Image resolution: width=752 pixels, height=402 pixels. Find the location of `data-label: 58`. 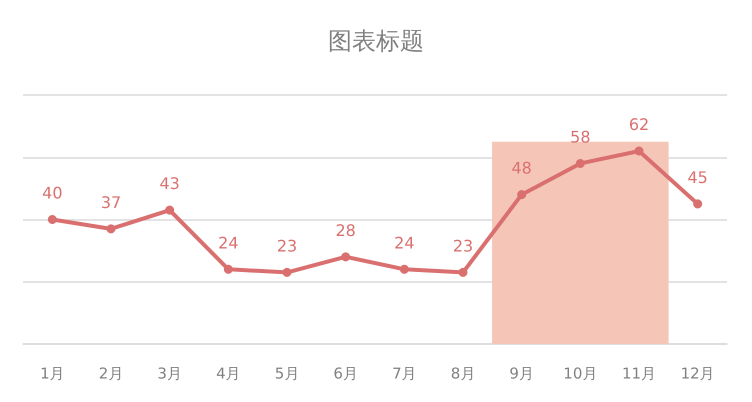

data-label: 58 is located at coordinates (580, 136).